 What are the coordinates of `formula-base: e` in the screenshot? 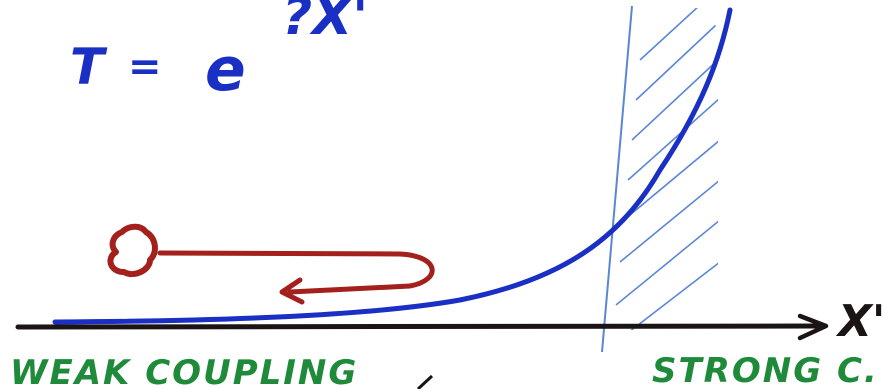 It's located at (225, 70).